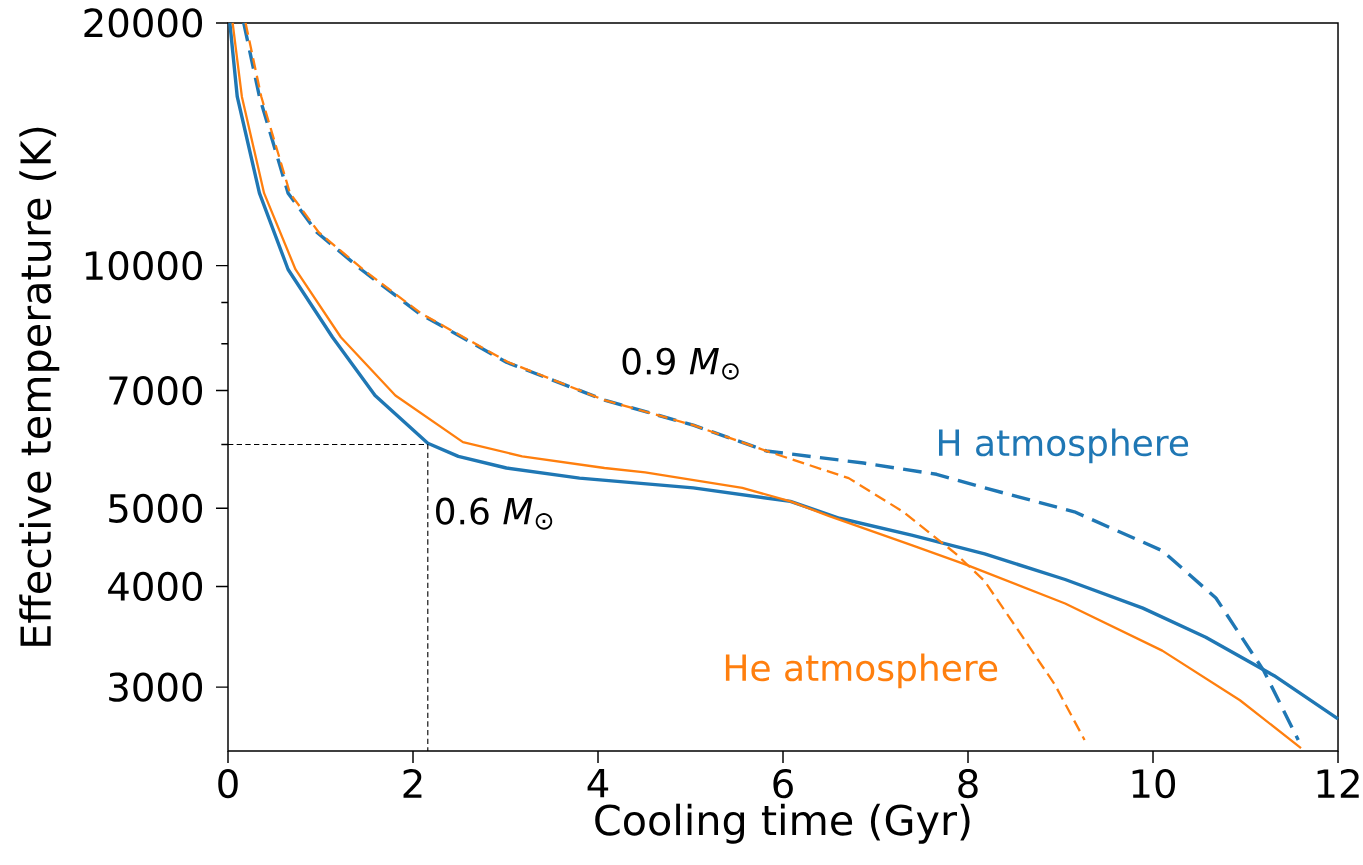  What do you see at coordinates (1154, 784) in the screenshot?
I see `x-tick-label: 10` at bounding box center [1154, 784].